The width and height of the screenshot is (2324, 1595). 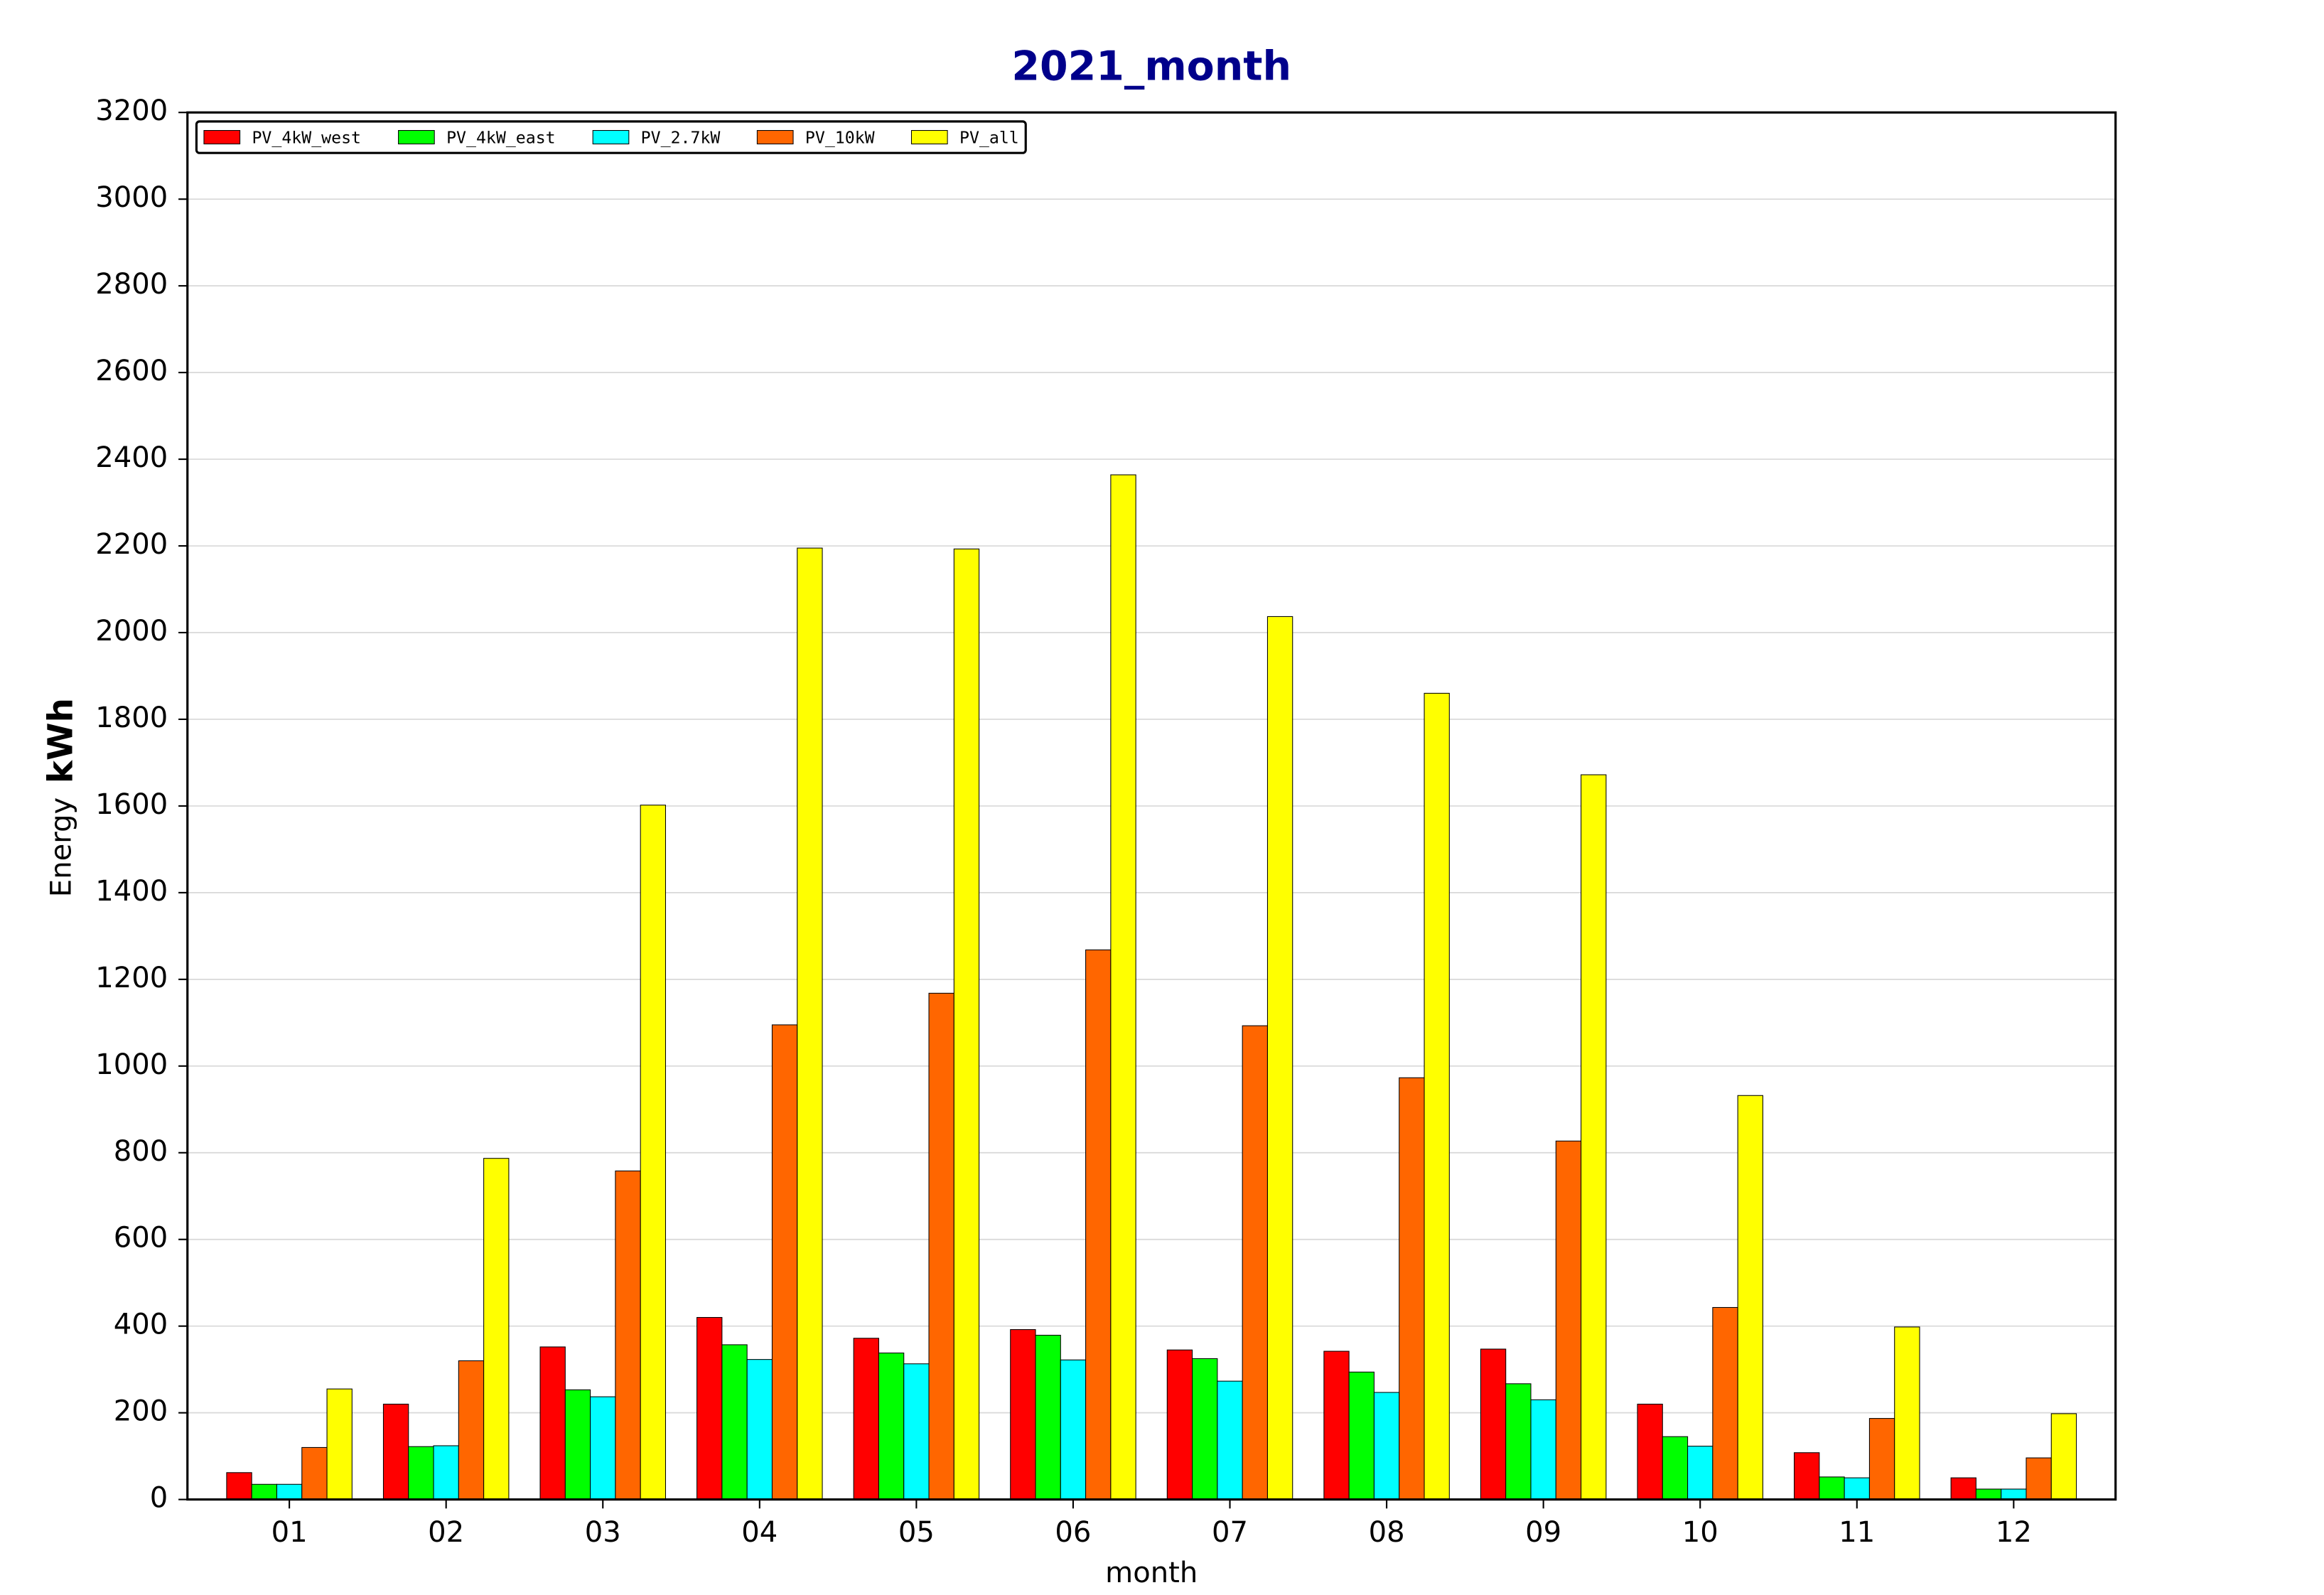 What do you see at coordinates (159, 1498) in the screenshot?
I see `y-tick-label: 0` at bounding box center [159, 1498].